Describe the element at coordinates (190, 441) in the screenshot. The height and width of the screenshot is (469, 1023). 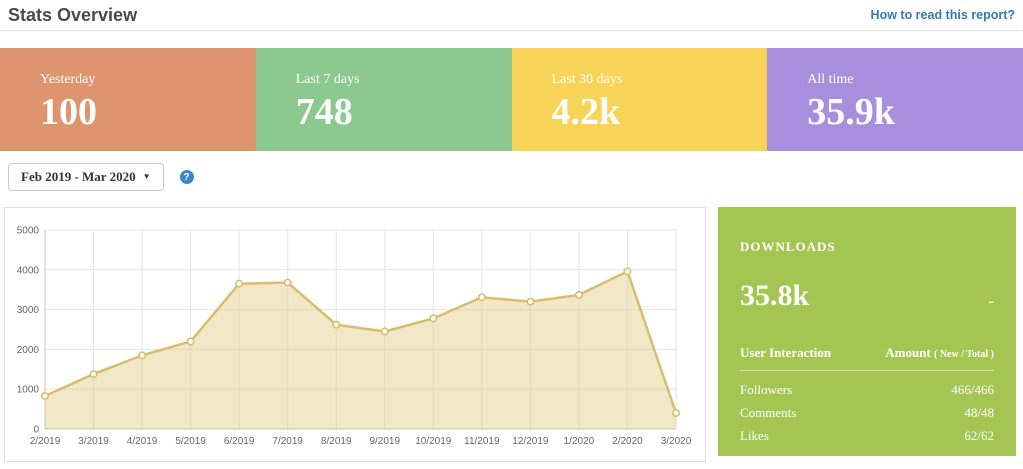
I see `svg-text: 5/2019` at that location.